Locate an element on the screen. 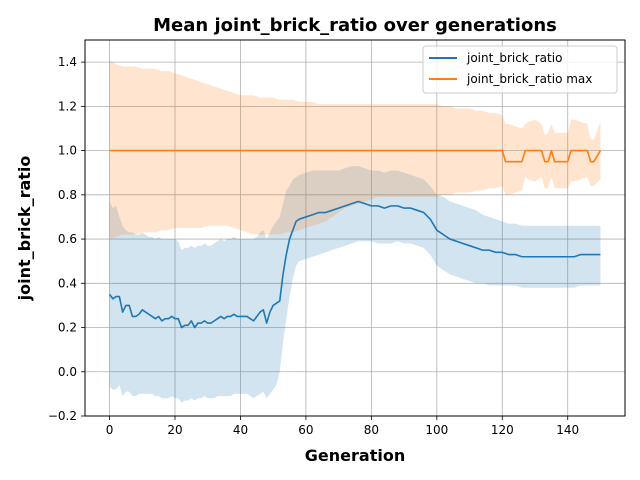  legend-box is located at coordinates (520, 69).